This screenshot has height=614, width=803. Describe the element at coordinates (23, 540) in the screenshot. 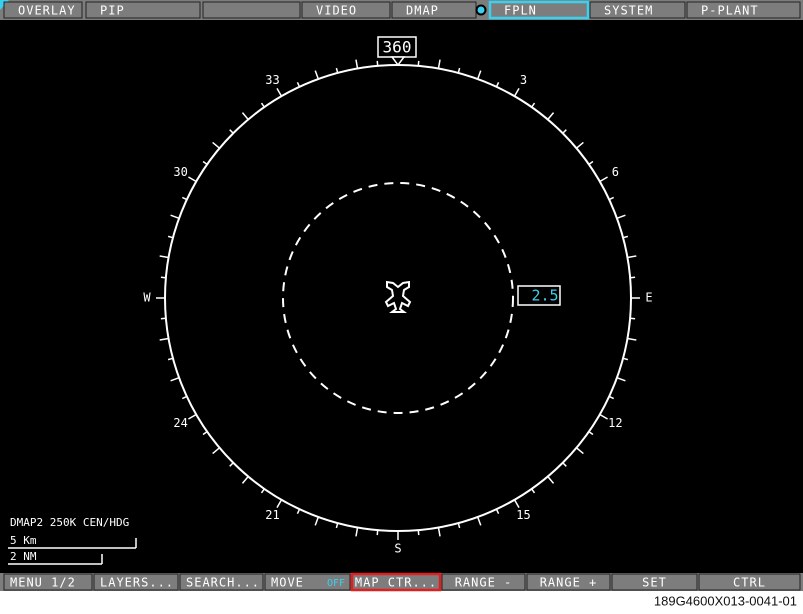

I see `scale-km: 5 Km` at that location.